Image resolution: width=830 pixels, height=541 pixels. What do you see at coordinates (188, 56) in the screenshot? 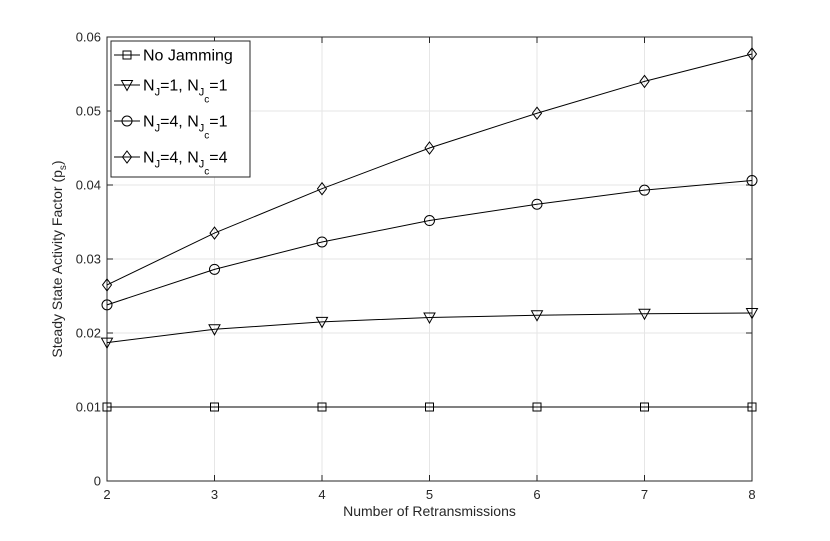
I see `legend-label: No Jamming` at bounding box center [188, 56].